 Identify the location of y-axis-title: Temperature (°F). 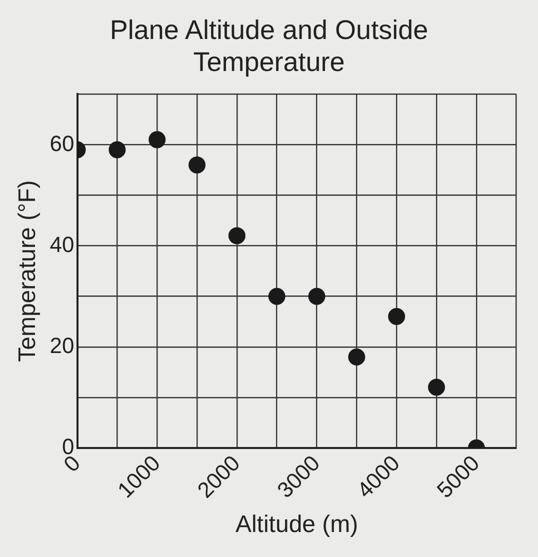
(28, 271).